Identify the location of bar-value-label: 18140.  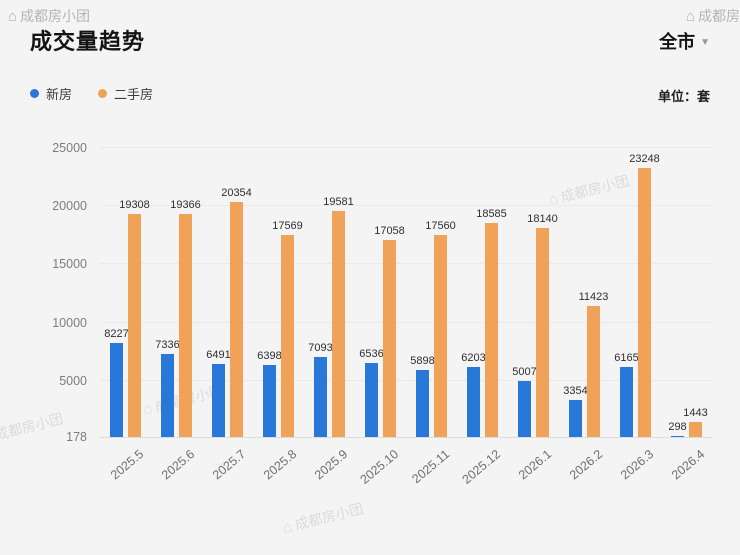
(542, 218).